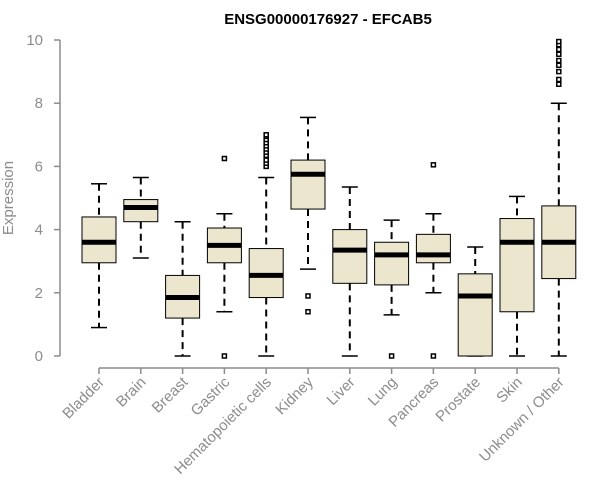  Describe the element at coordinates (8, 198) in the screenshot. I see `y-axis-label: Expression` at that location.